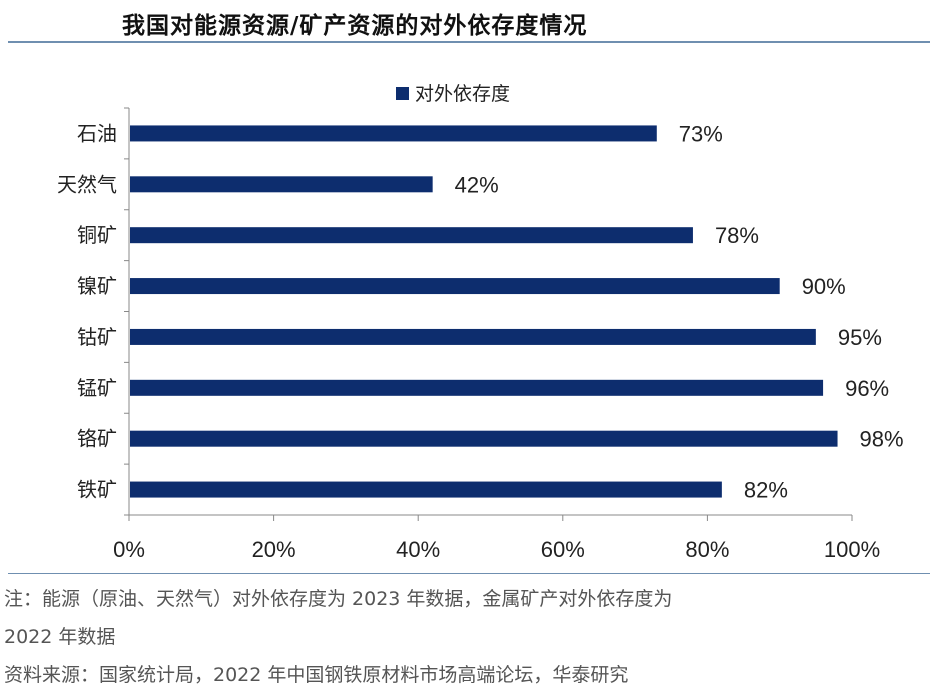 The image size is (945, 687). I want to click on source-line: 资料来源：国家统计局，2022 年中国钢铁原材料市场高端论坛，华泰研究, so click(316, 675).